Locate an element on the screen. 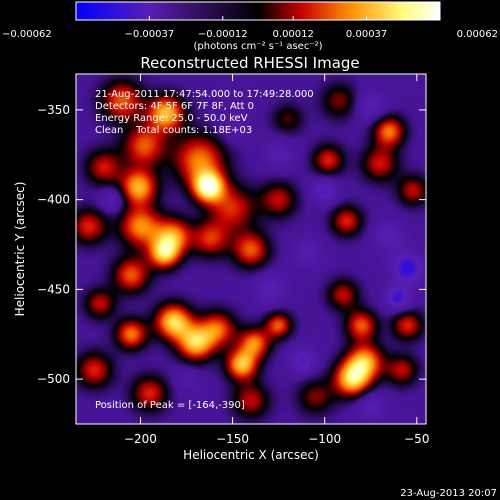 The image size is (500, 500). x-axis-label: Heliocentric X (arcsec) is located at coordinates (251, 455).